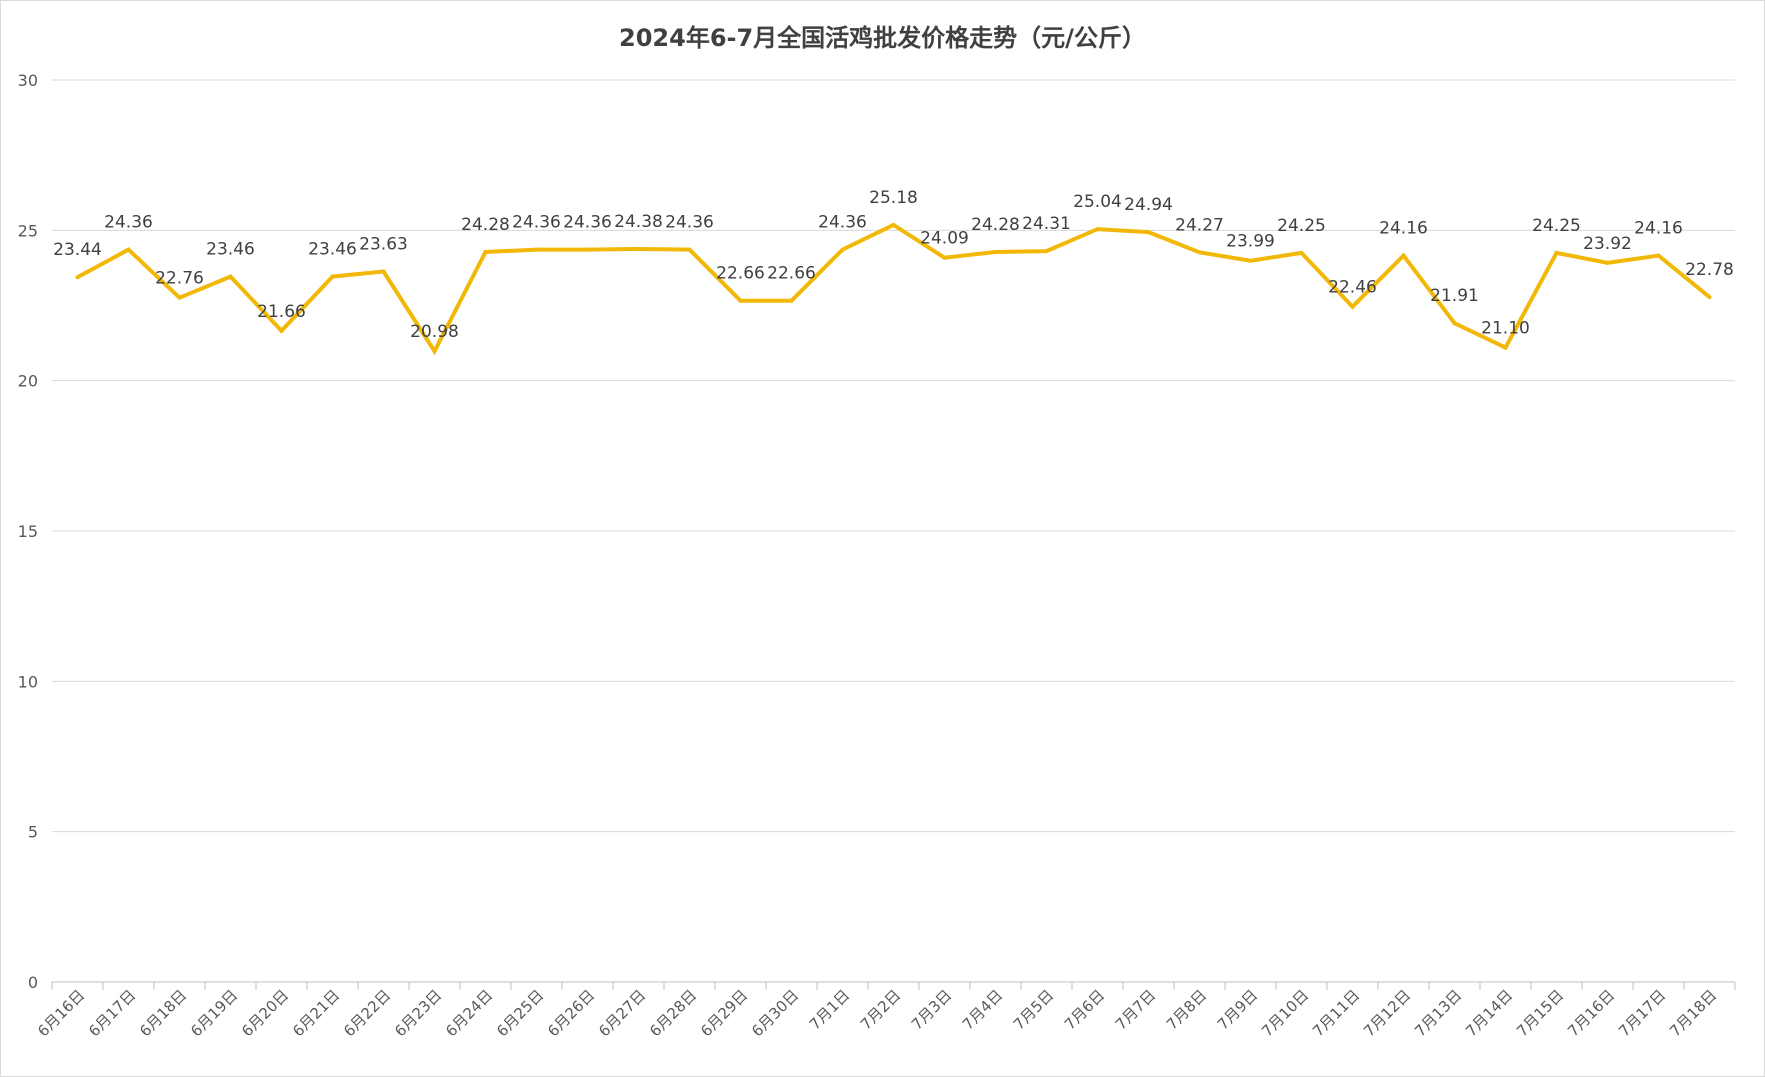  What do you see at coordinates (61, 1013) in the screenshot?
I see `x-tick-label: 6月16日` at bounding box center [61, 1013].